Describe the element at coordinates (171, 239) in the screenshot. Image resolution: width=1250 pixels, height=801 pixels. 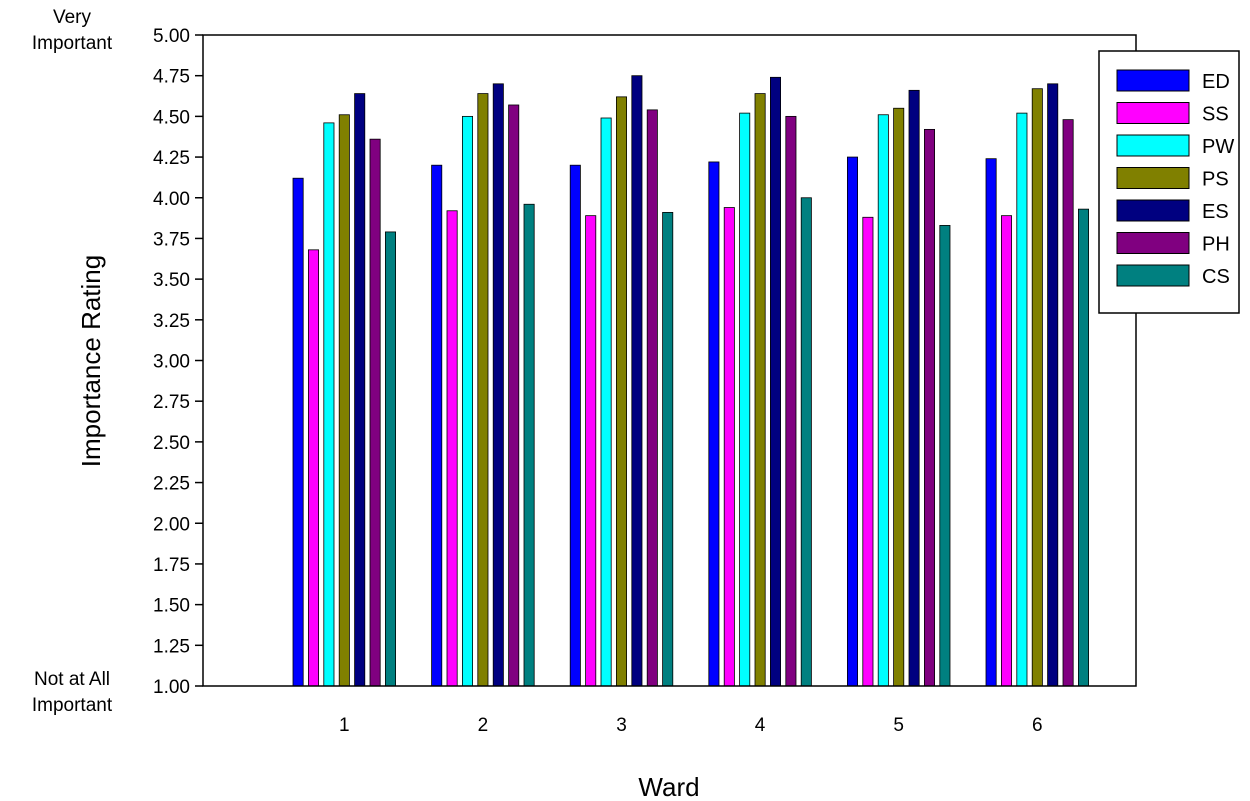
I see `y-tick-label: 3.75` at that location.